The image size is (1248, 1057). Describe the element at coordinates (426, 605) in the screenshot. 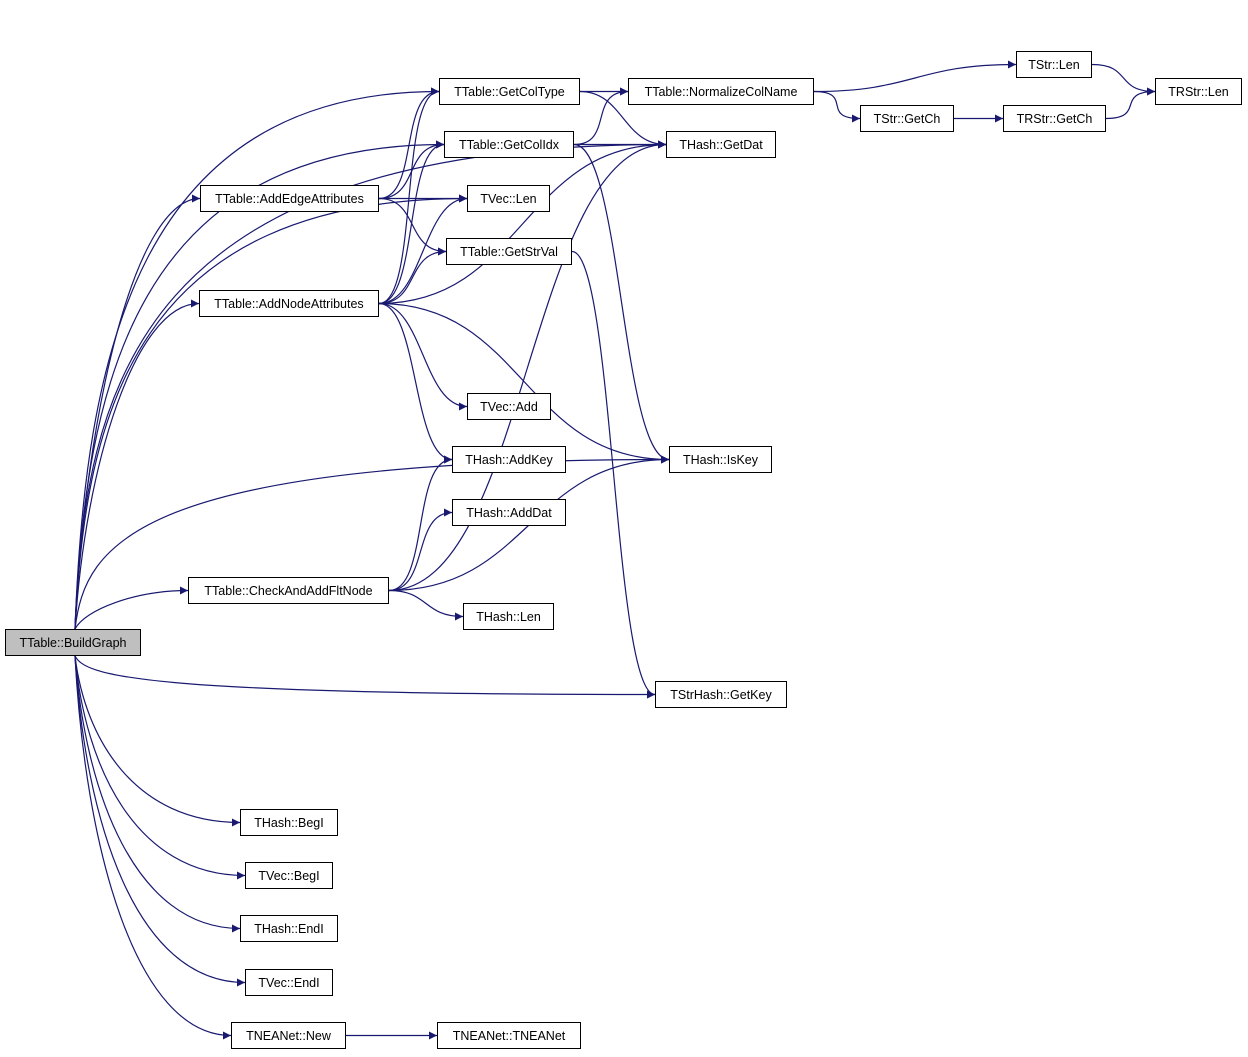

I see `edge-checkadd-to-thashlen` at that location.